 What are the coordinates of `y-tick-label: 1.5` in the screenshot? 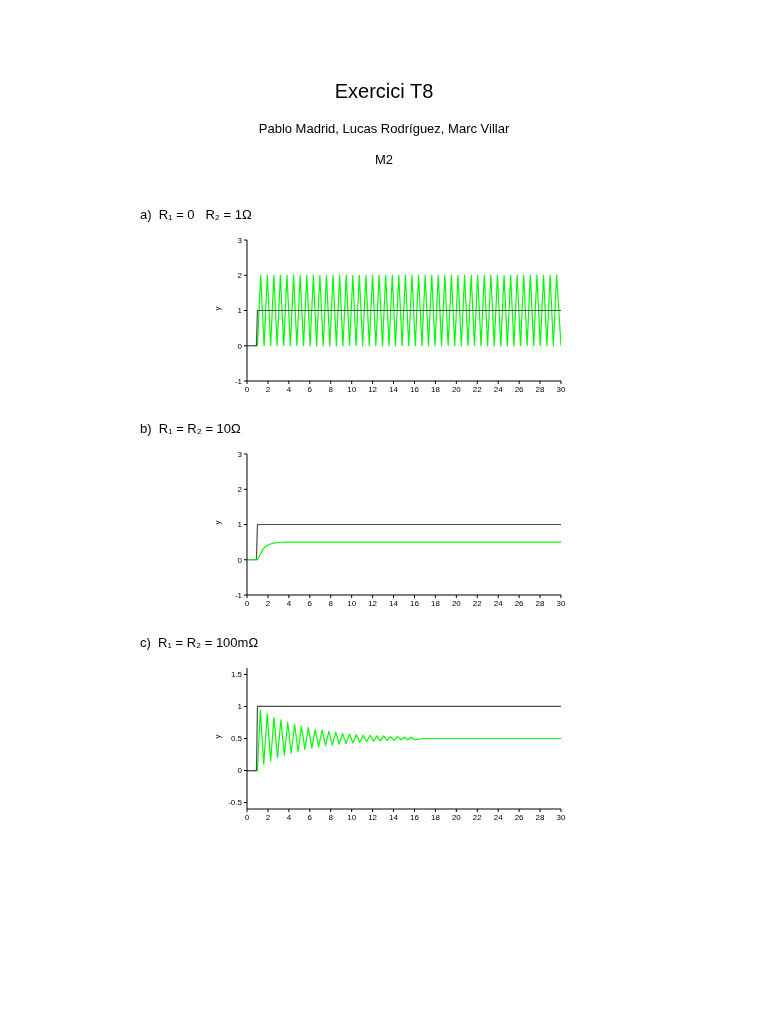 It's located at (236, 675).